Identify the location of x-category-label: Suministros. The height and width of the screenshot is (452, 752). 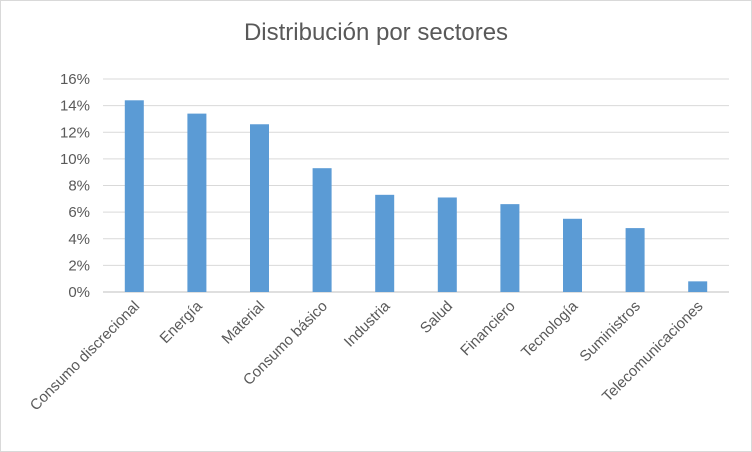
(609, 331).